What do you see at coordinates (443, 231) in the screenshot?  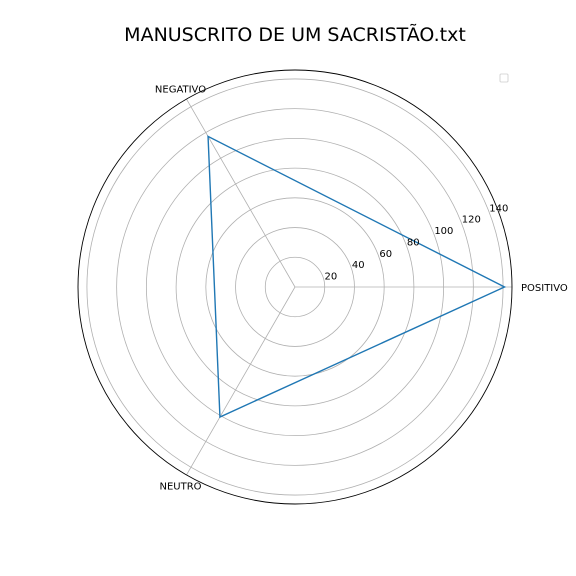 I see `radial-tick-label: 100` at bounding box center [443, 231].